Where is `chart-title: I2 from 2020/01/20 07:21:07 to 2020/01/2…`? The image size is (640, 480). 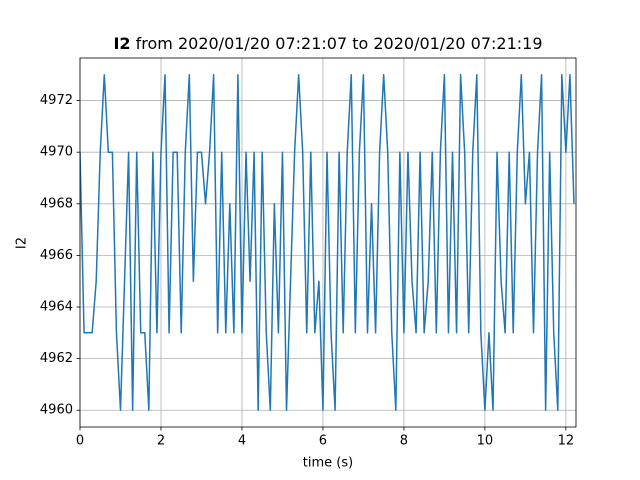 chart-title: I2 from 2020/01/20 07:21:07 to 2020/01/2… is located at coordinates (327, 43).